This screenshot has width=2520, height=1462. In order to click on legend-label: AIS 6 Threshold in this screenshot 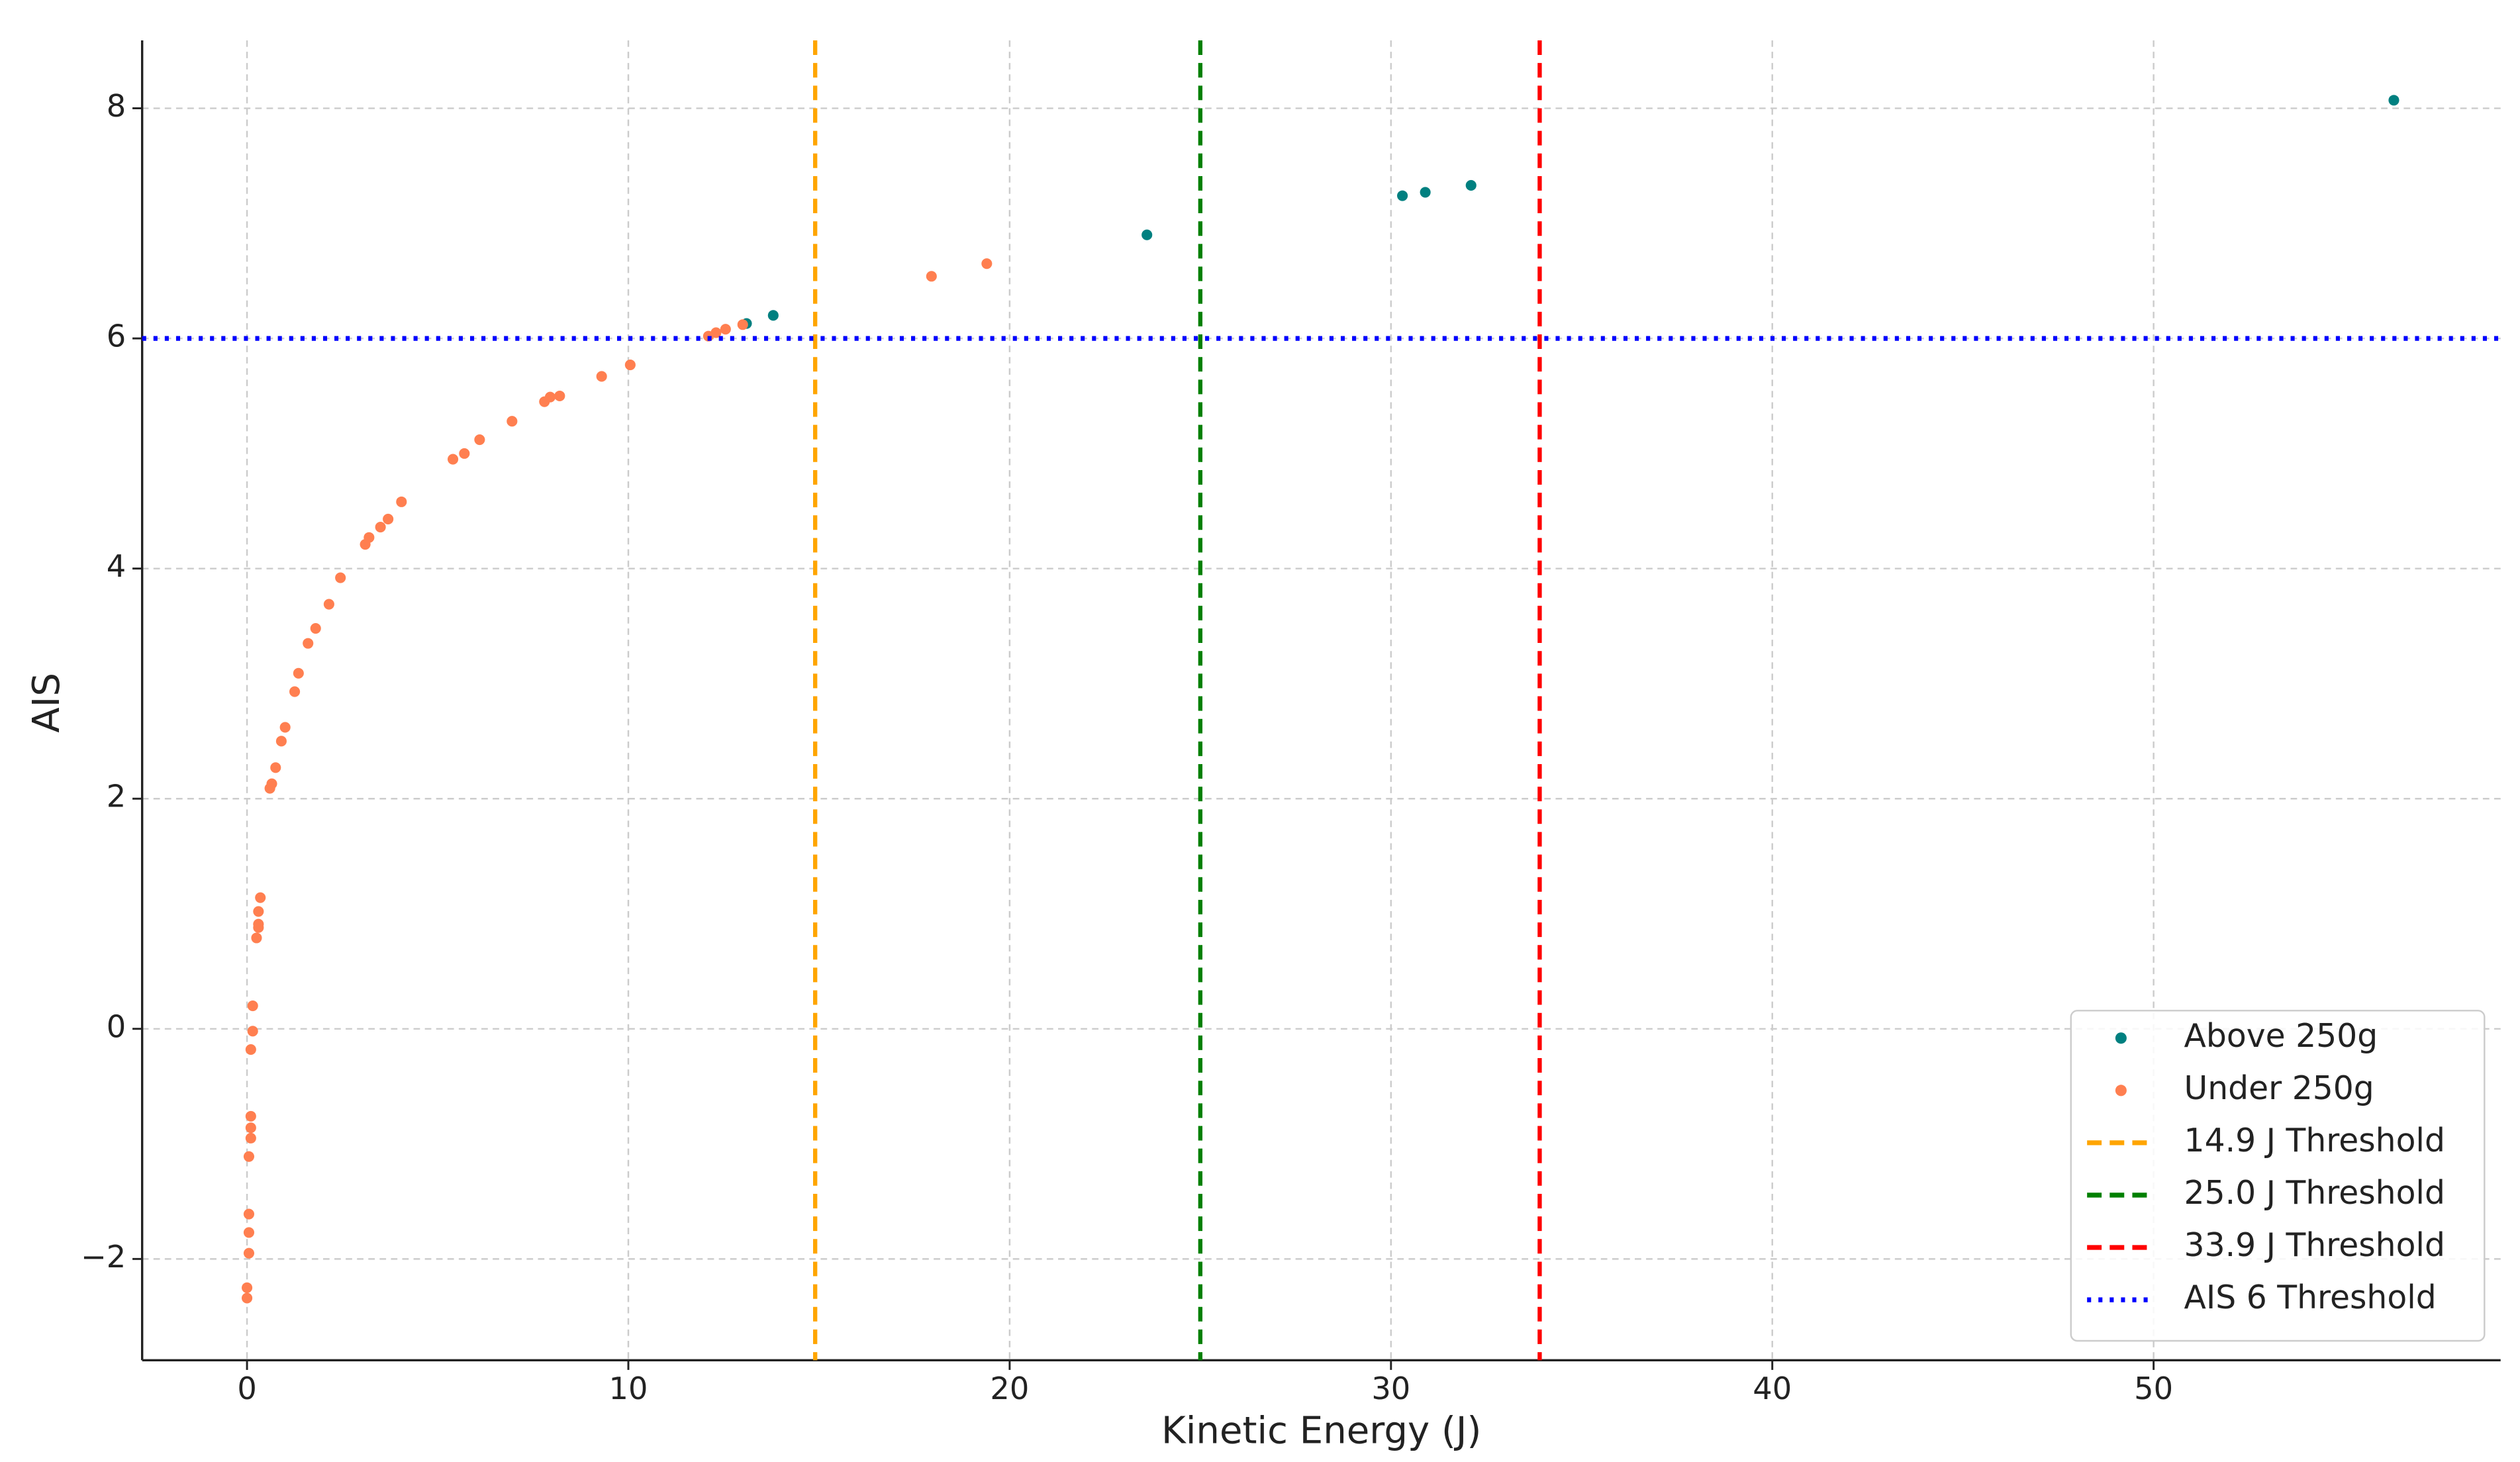, I will do `click(2310, 1297)`.